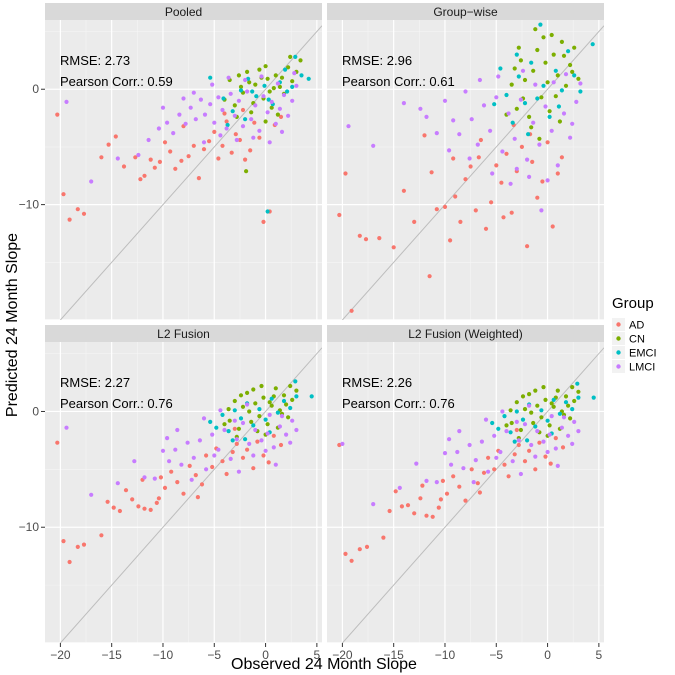 The width and height of the screenshot is (675, 675). Describe the element at coordinates (214, 655) in the screenshot. I see `x-tick-label: −5` at that location.